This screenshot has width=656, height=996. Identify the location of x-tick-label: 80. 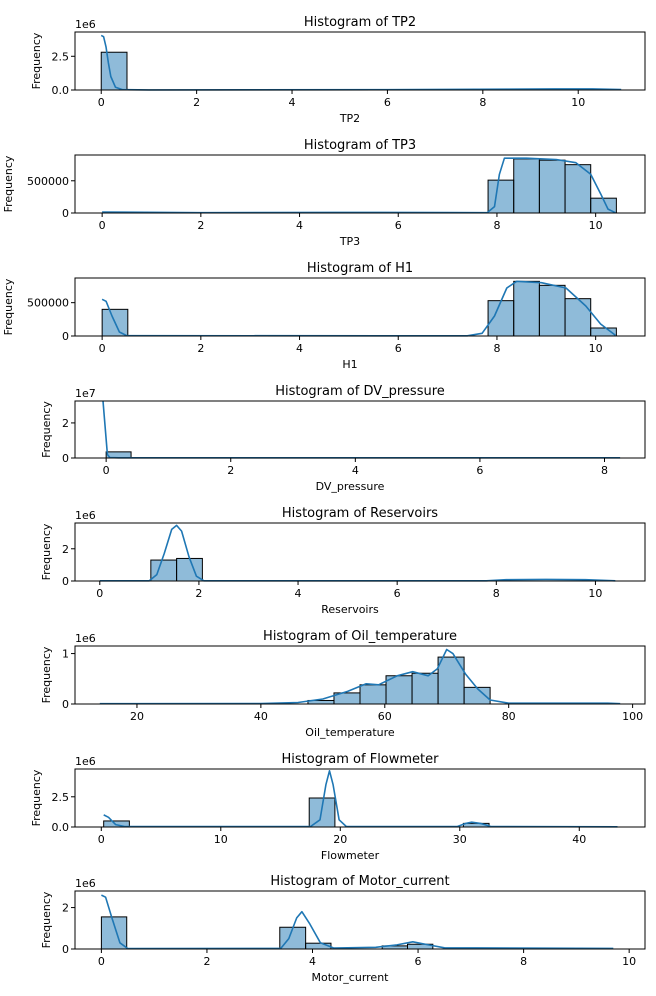
(509, 716).